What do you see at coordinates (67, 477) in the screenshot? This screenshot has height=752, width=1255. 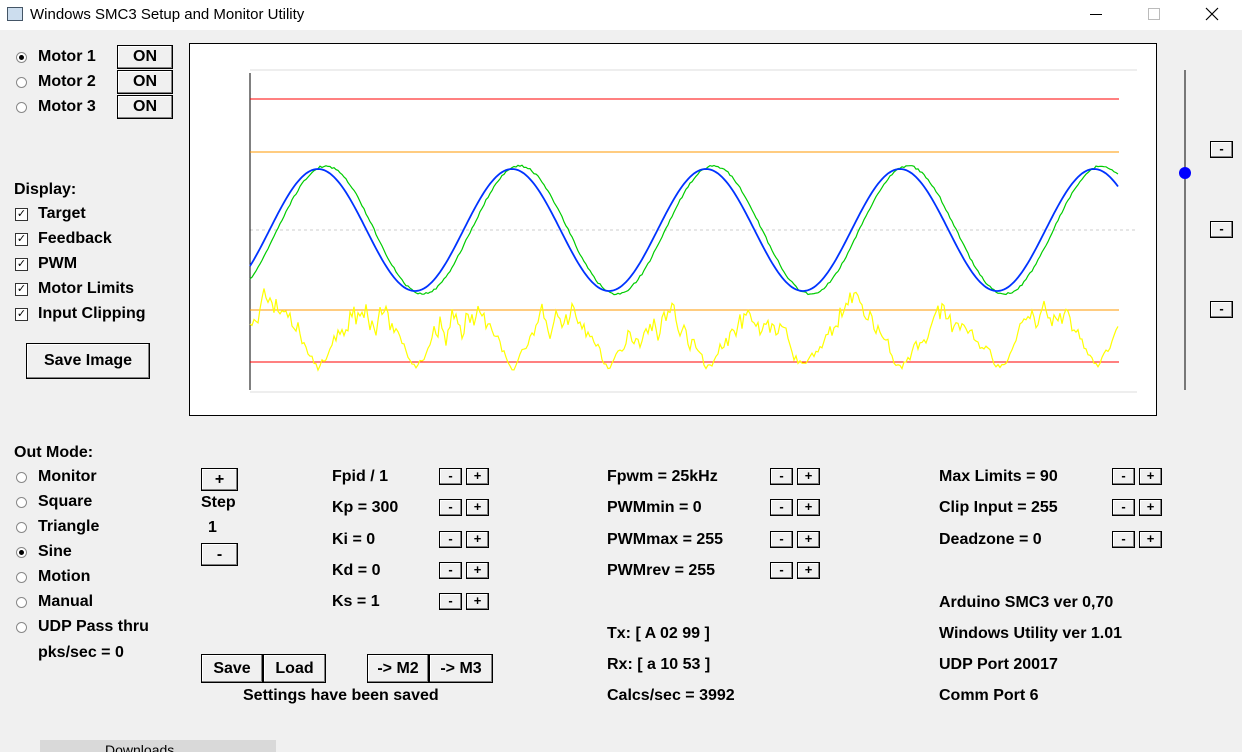 I see `out-mode-option: Monitor` at bounding box center [67, 477].